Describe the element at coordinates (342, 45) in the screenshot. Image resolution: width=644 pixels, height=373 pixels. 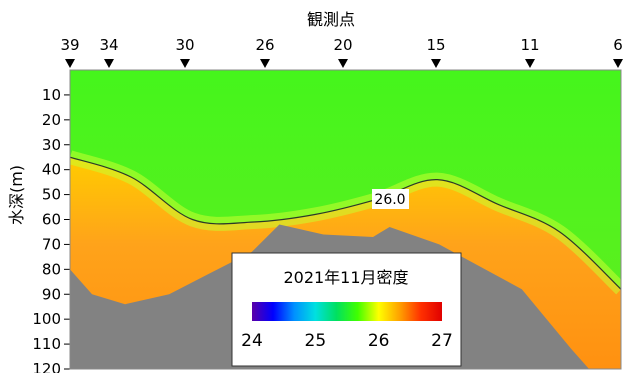
I see `station-label: 20` at that location.